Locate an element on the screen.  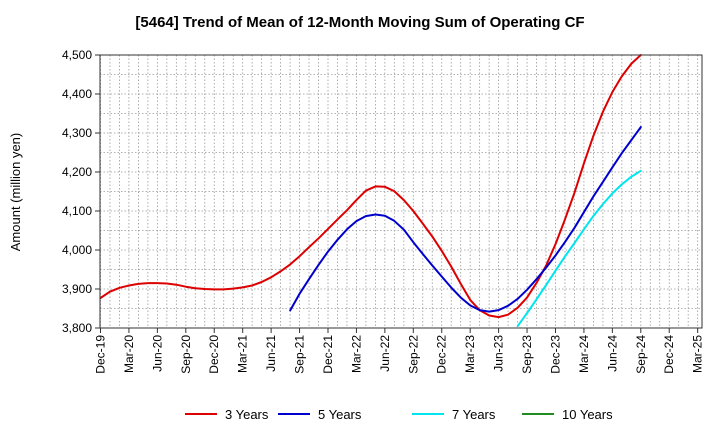
x-tick-label: Mar-21 is located at coordinates (243, 354).